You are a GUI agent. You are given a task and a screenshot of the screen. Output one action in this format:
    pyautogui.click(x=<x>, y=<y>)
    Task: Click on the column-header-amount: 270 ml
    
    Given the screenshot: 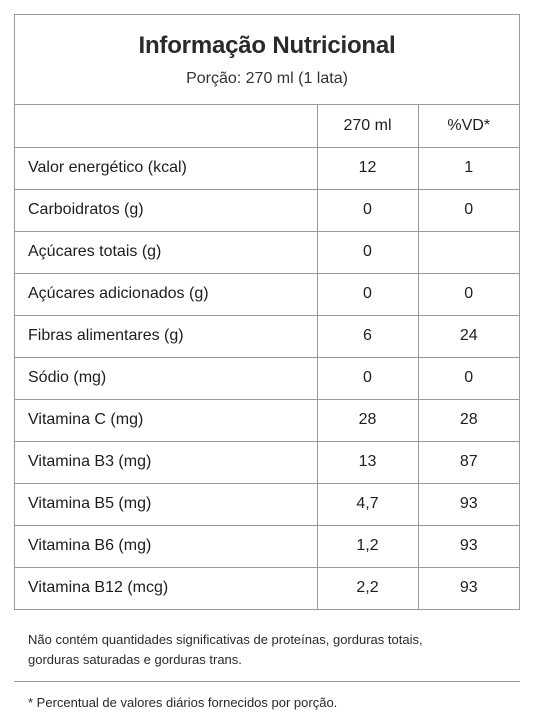 What is the action you would take?
    pyautogui.click(x=367, y=126)
    